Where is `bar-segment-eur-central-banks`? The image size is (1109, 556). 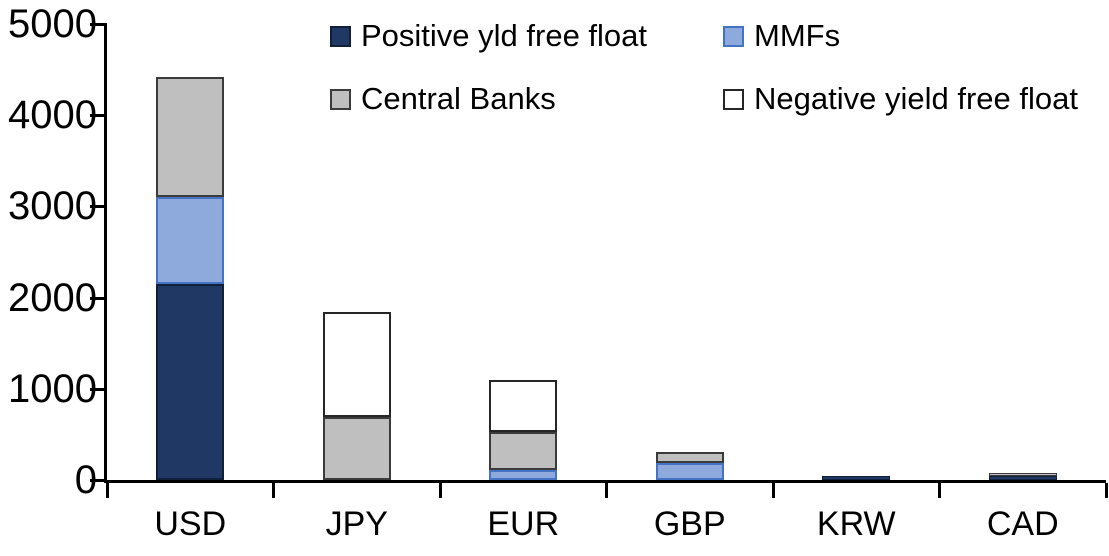 bar-segment-eur-central-banks is located at coordinates (523, 451).